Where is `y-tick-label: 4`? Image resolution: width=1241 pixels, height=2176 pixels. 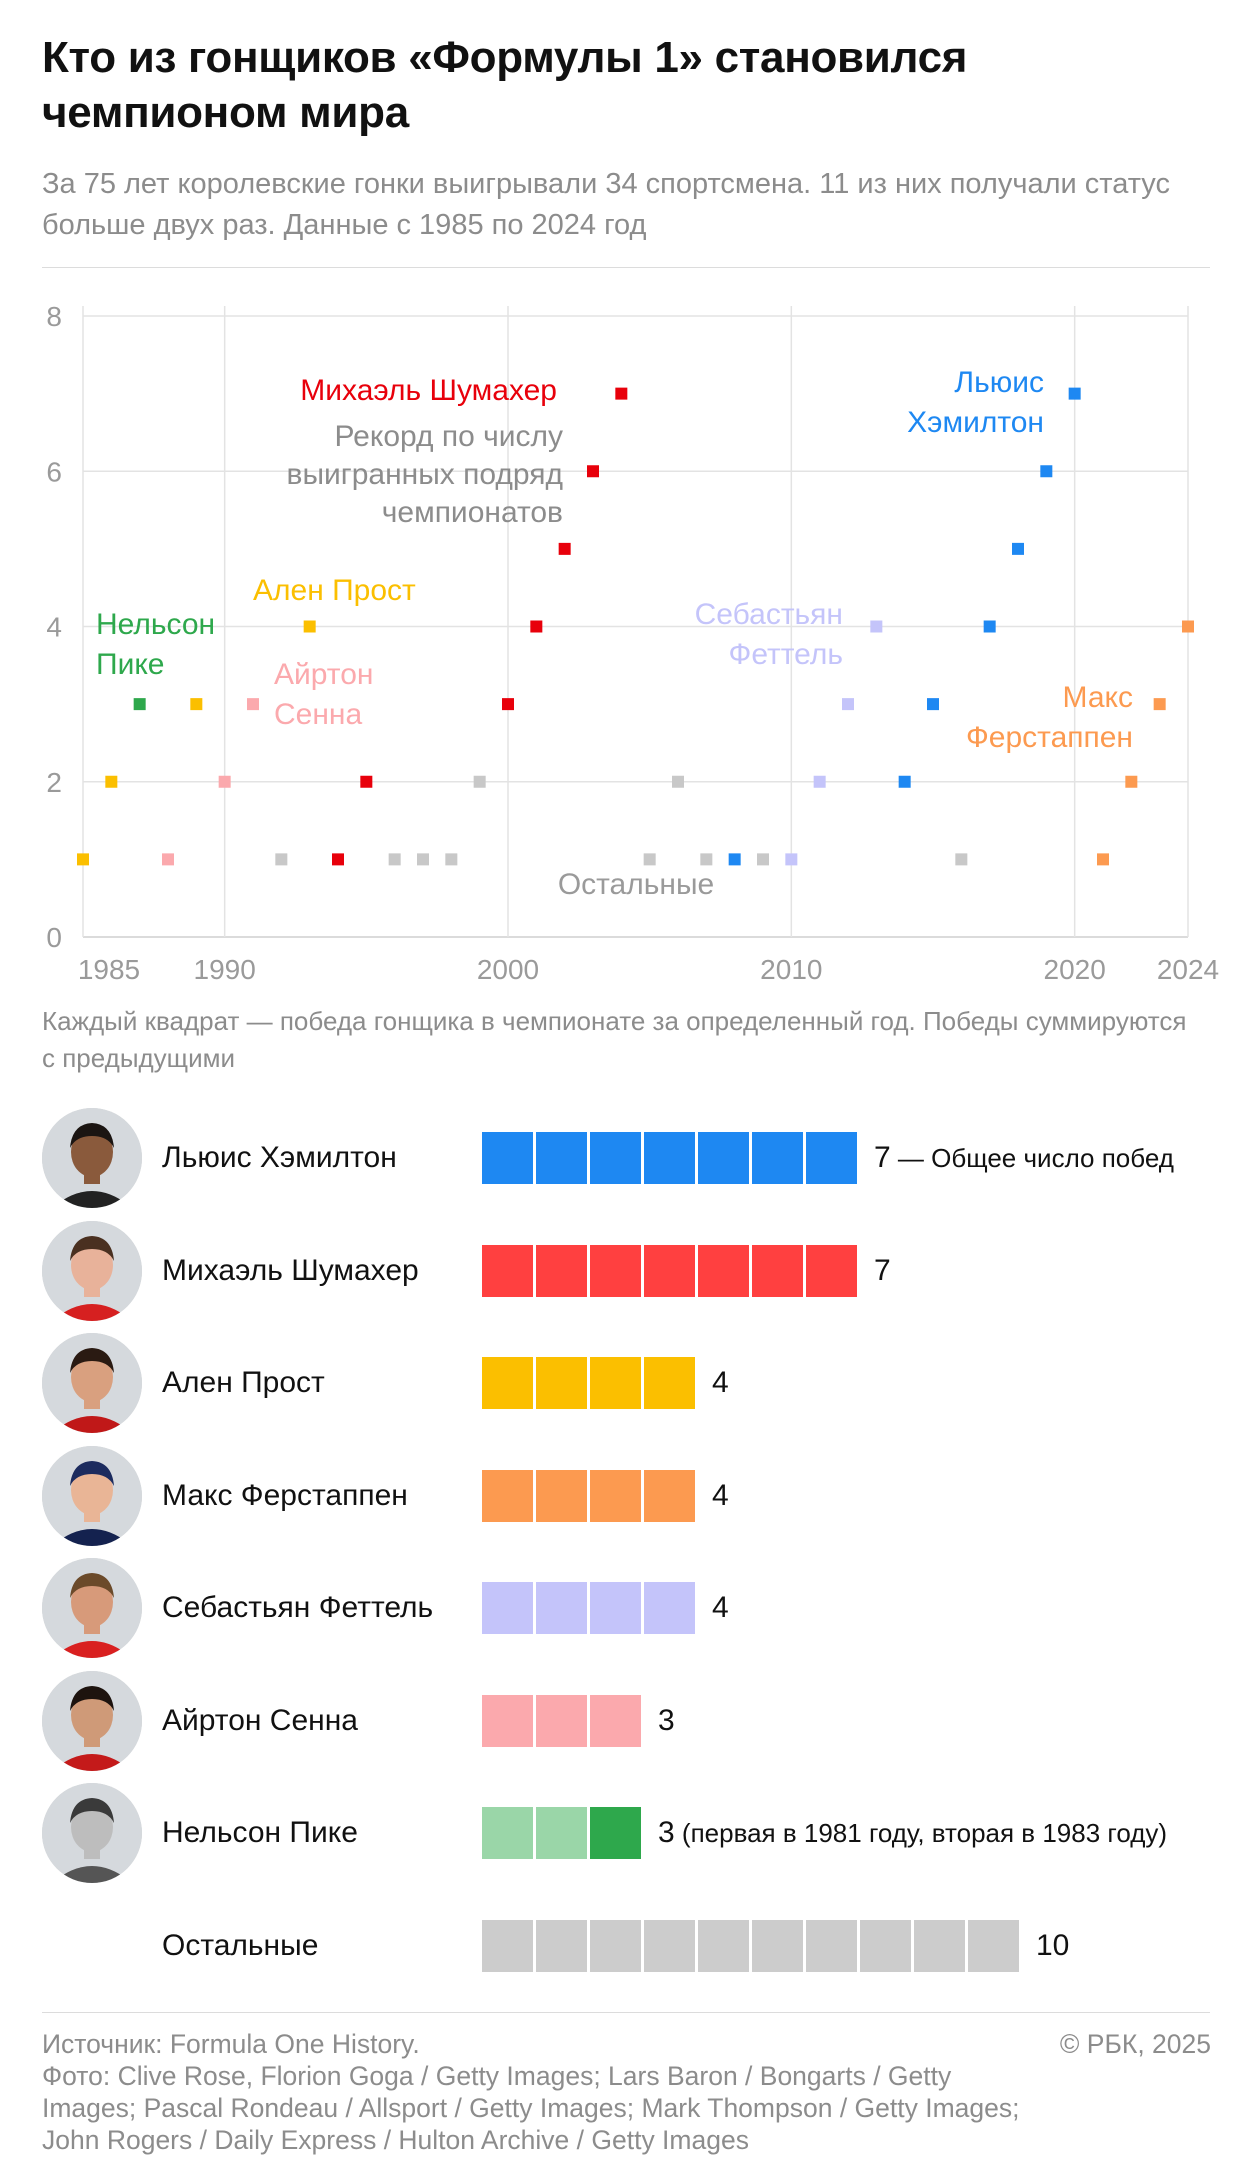
y-tick-label: 4 is located at coordinates (54, 627).